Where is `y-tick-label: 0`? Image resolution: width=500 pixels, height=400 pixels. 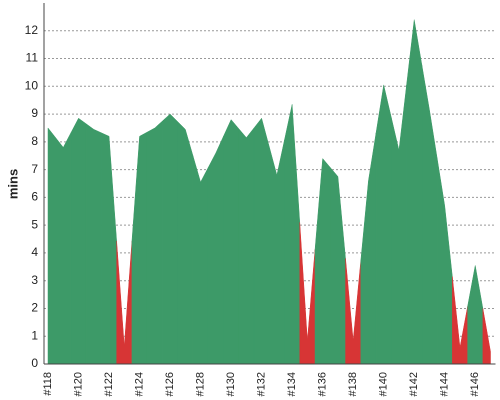
y-tick-label: 0 is located at coordinates (34, 363).